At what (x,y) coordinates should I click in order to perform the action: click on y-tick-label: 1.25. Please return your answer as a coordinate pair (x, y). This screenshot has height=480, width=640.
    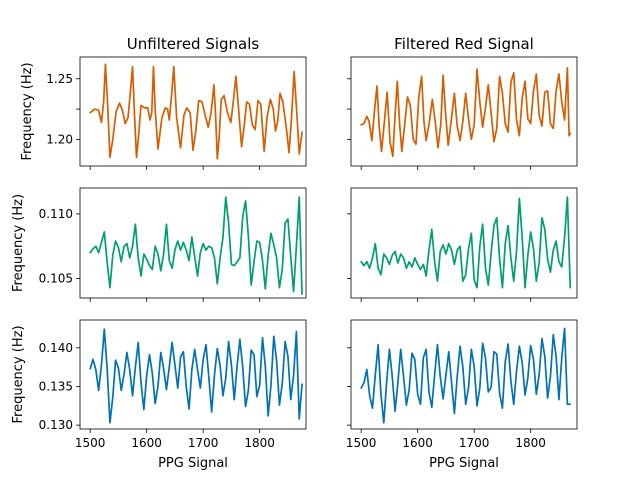
    Looking at the image, I should click on (59, 79).